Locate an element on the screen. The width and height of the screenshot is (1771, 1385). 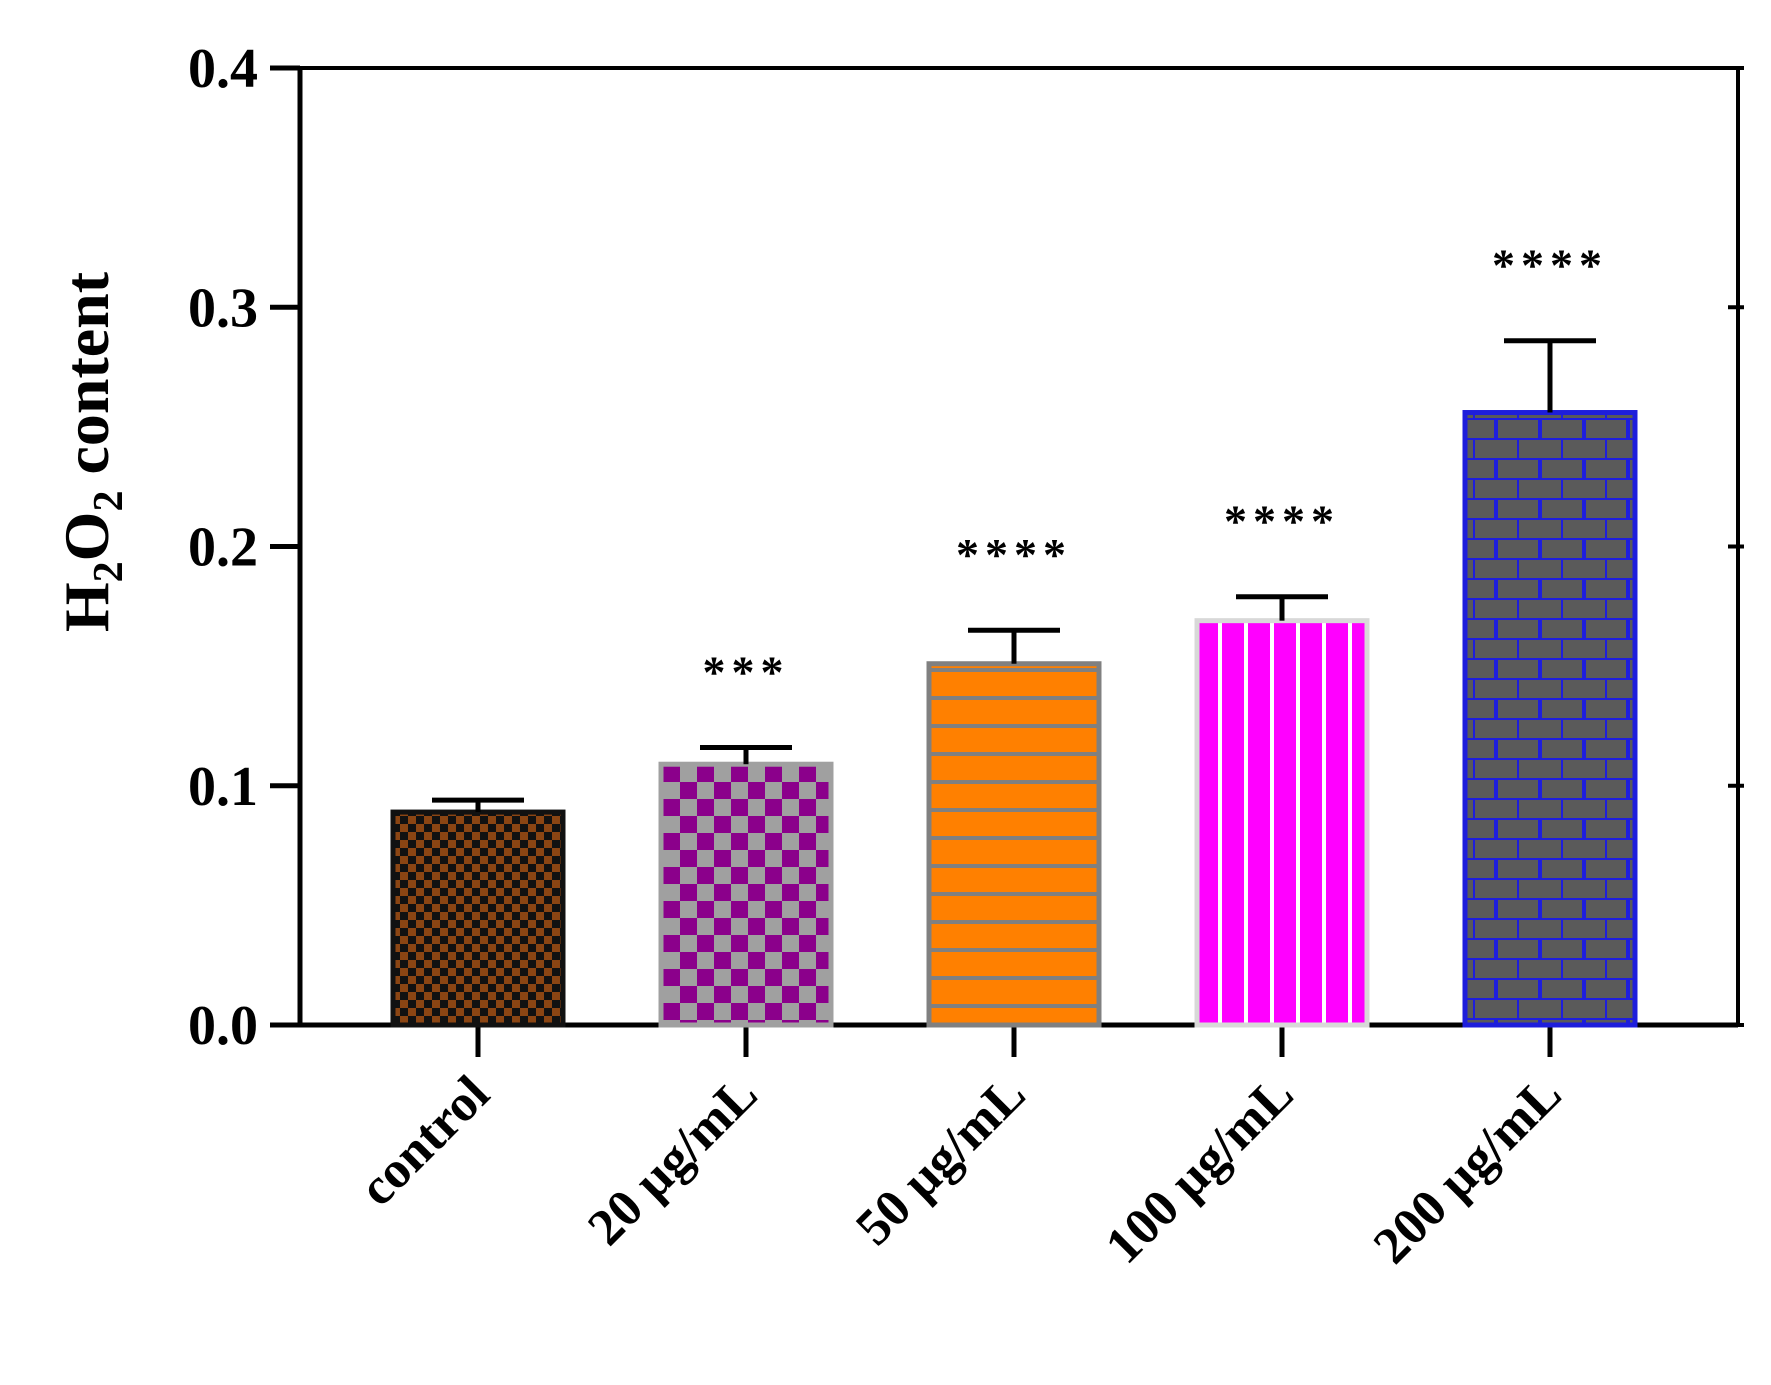
x-category-label: 200 µg/mL is located at coordinates (1468, 1170).